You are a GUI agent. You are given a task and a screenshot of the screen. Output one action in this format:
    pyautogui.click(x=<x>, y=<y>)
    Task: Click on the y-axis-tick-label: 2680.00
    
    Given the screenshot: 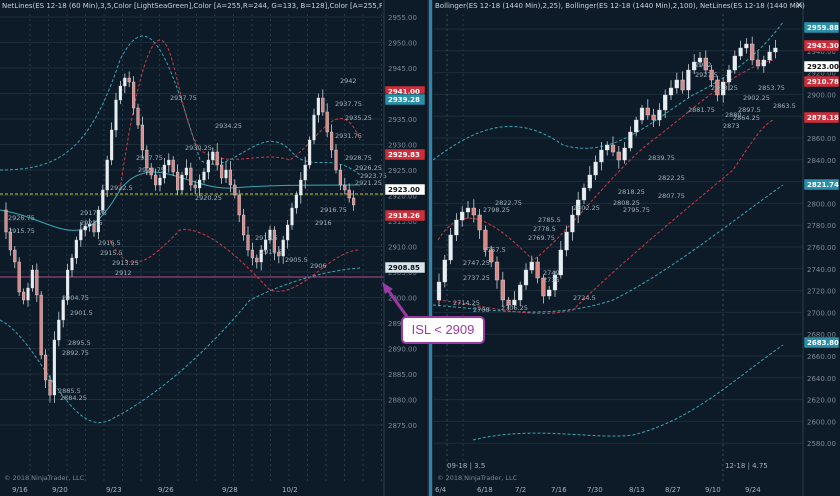 What is the action you would take?
    pyautogui.click(x=821, y=335)
    